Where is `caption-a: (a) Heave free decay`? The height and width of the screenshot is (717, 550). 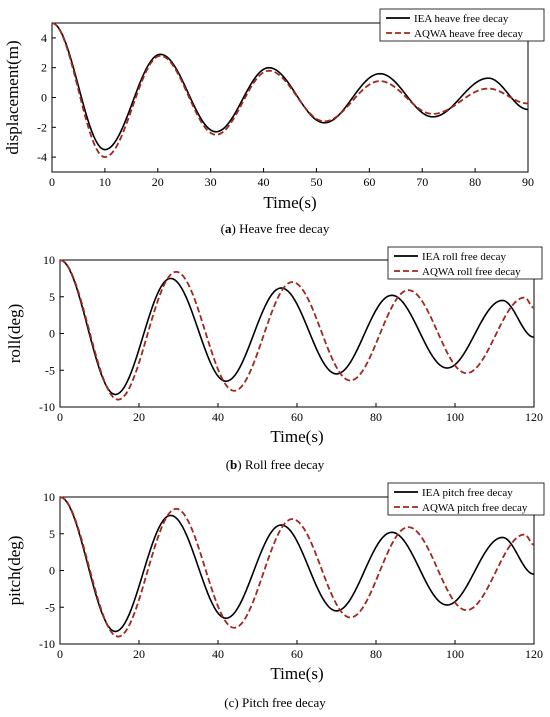
caption-a: (a) Heave free decay is located at coordinates (275, 228).